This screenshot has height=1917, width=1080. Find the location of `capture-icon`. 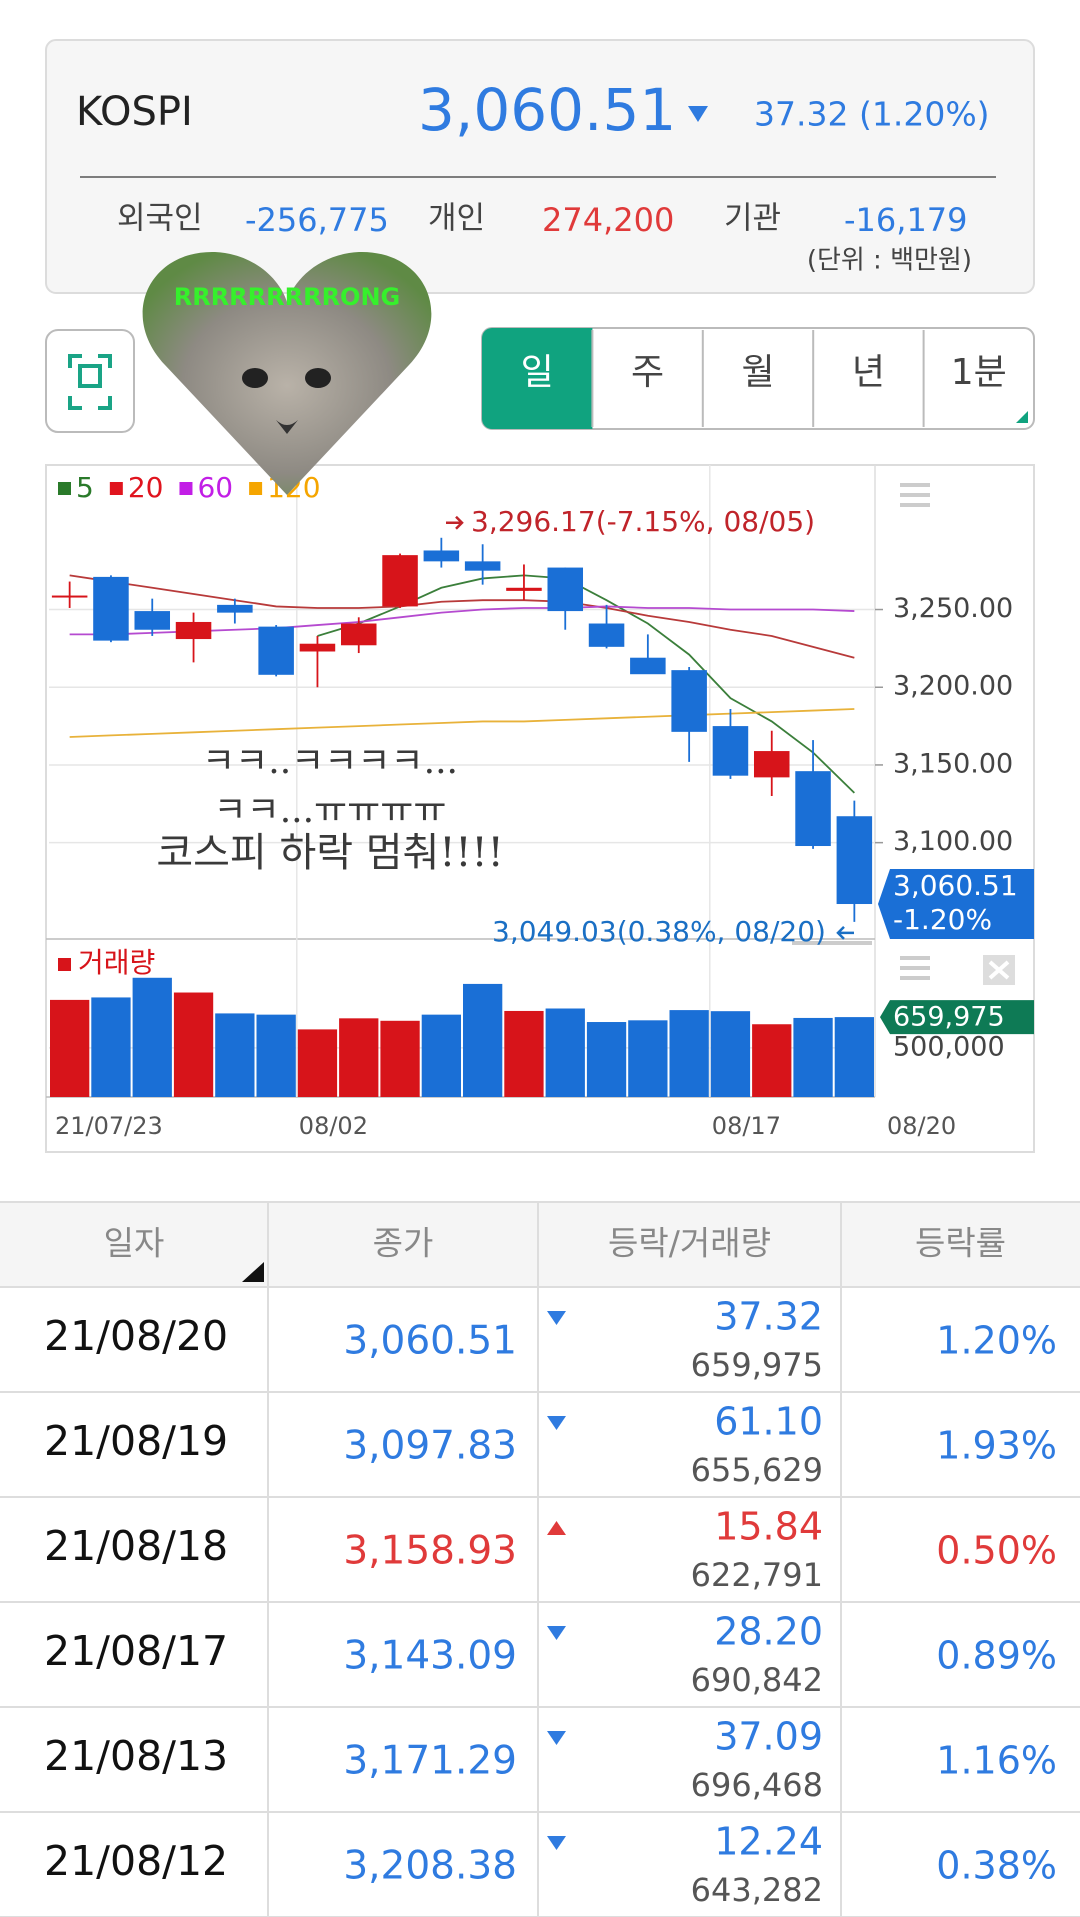

capture-icon is located at coordinates (90, 382).